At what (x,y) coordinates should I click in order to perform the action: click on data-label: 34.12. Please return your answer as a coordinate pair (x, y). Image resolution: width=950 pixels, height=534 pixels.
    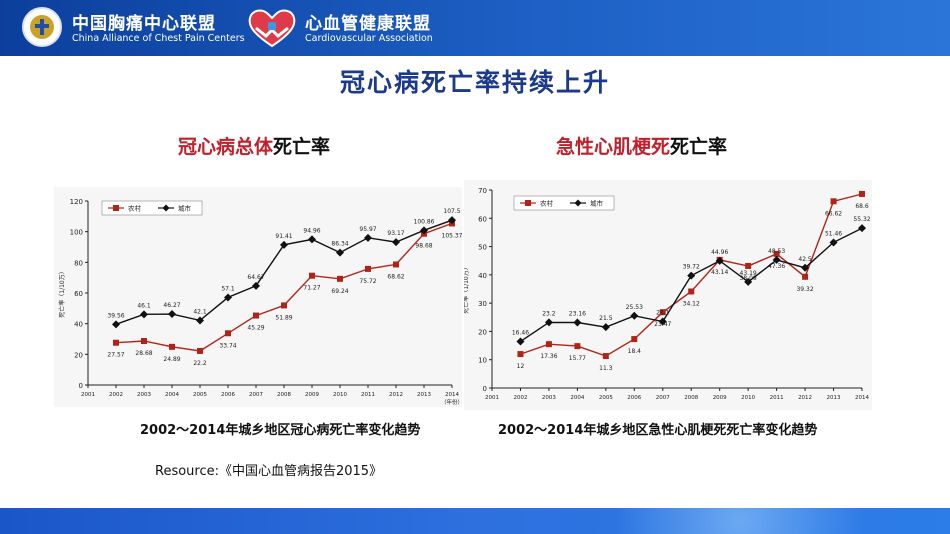
    Looking at the image, I should click on (691, 303).